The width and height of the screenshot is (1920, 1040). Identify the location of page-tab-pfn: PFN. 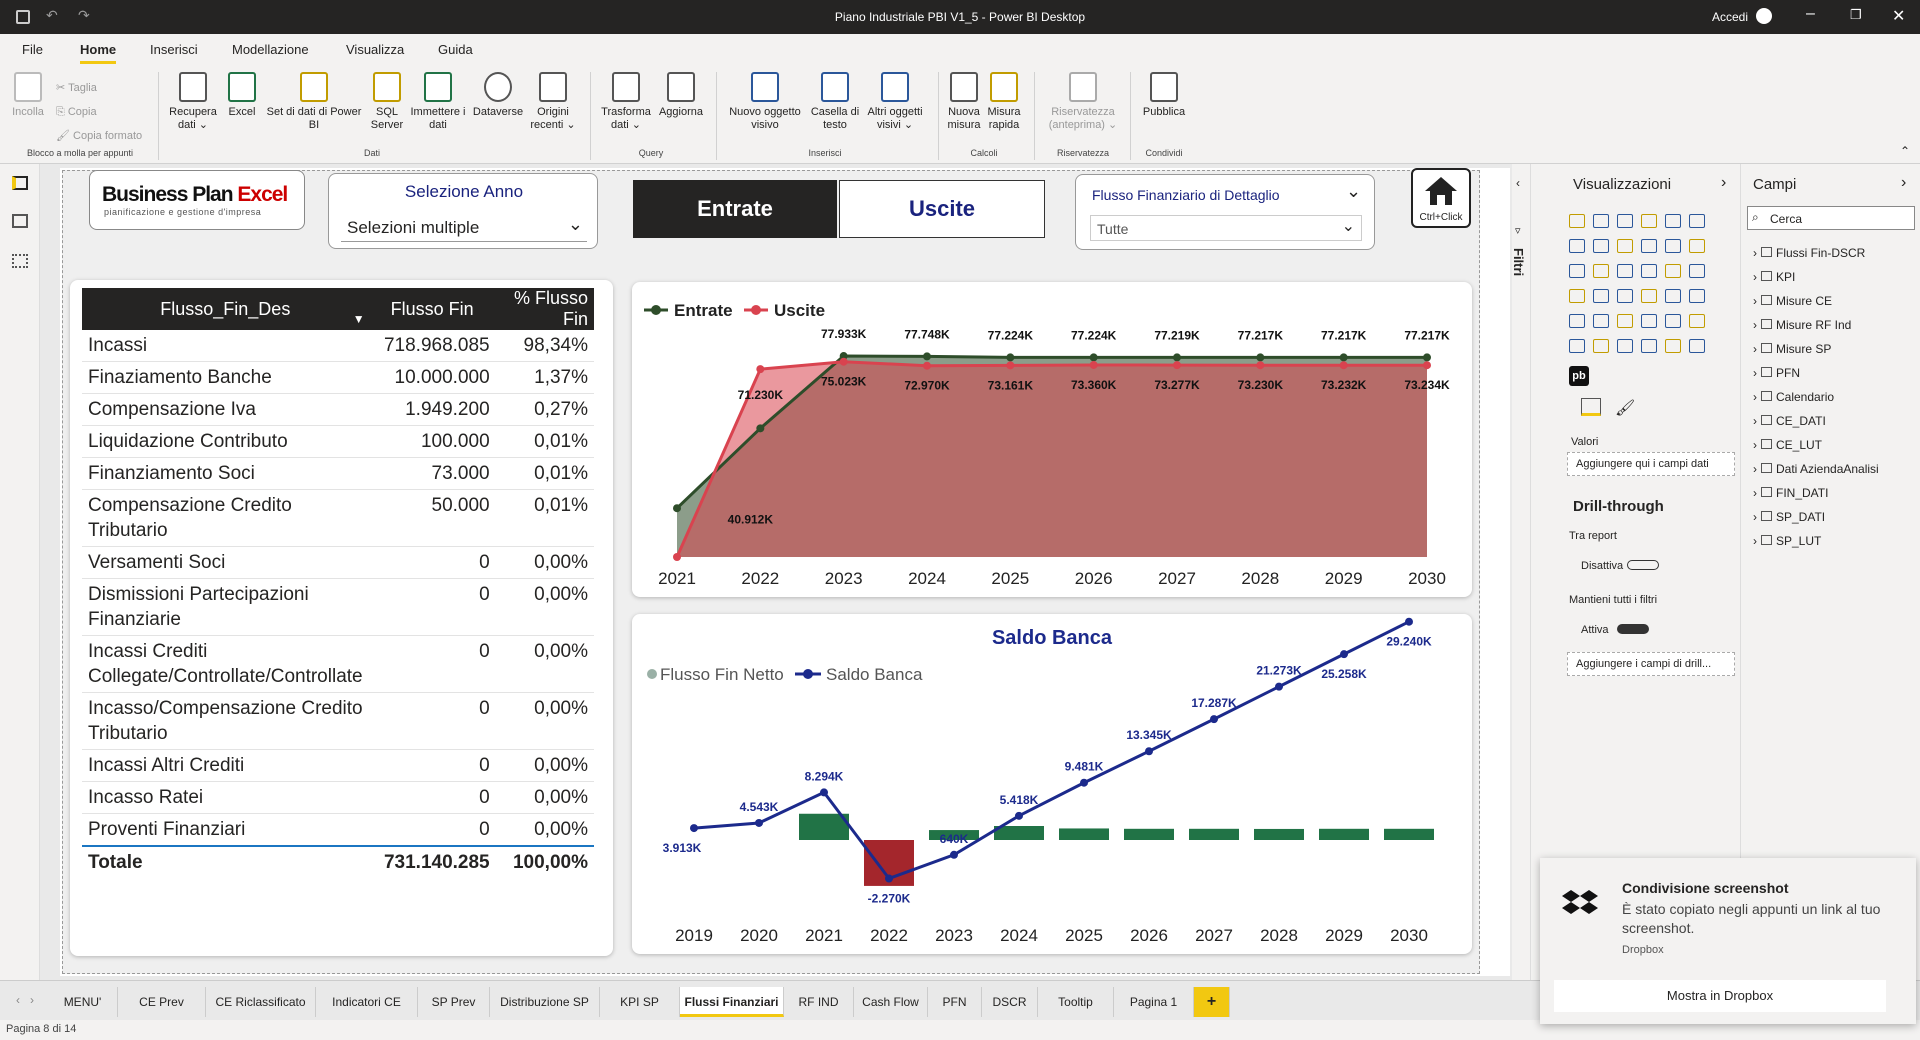
(955, 1002).